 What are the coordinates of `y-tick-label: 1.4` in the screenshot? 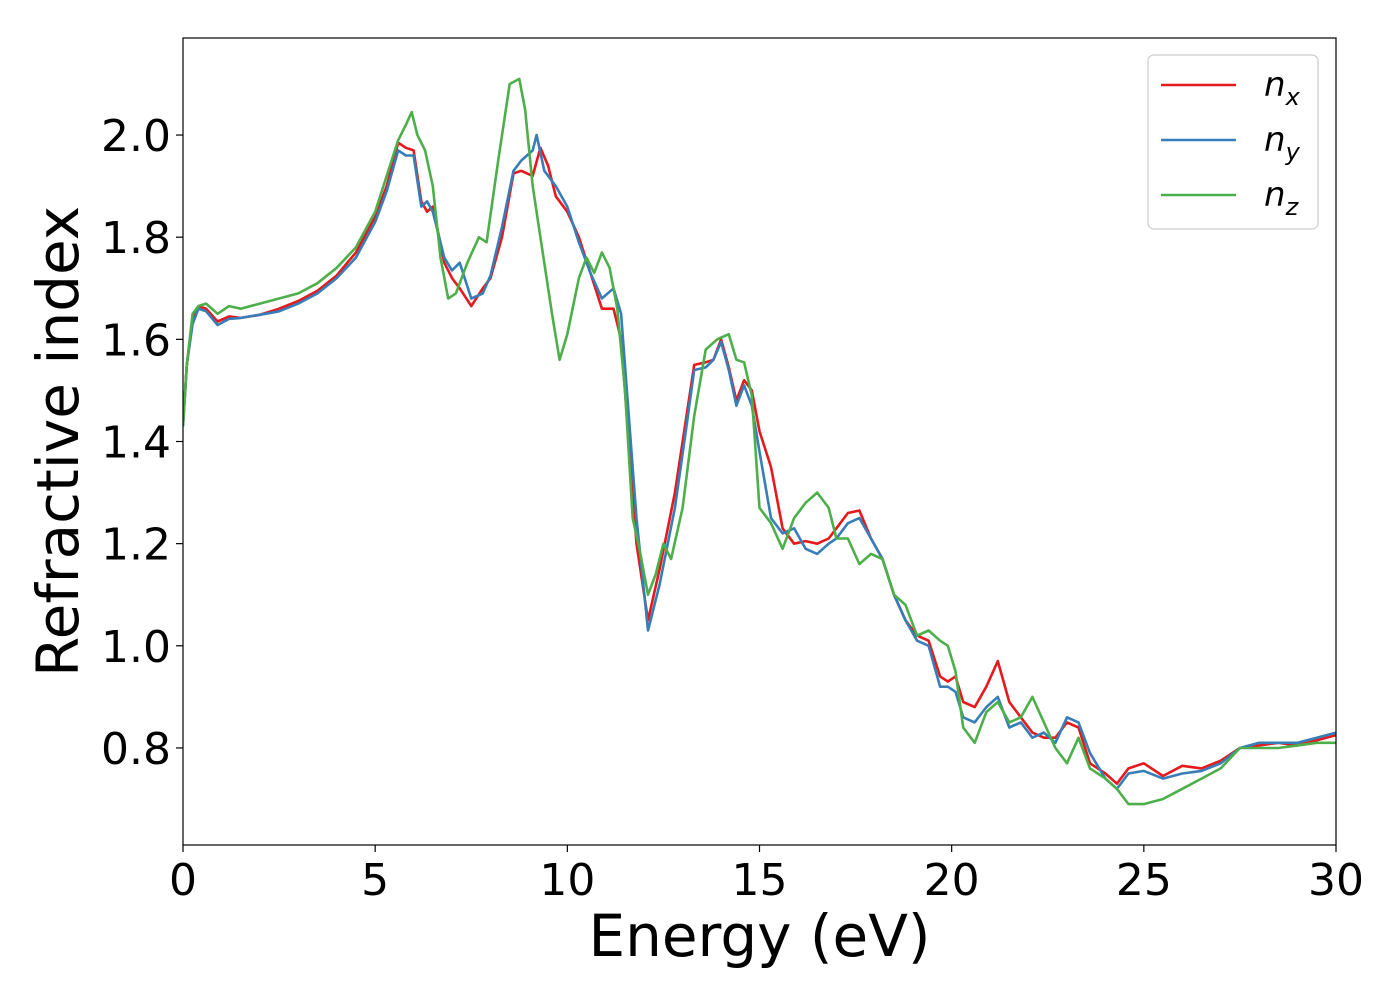 It's located at (136, 443).